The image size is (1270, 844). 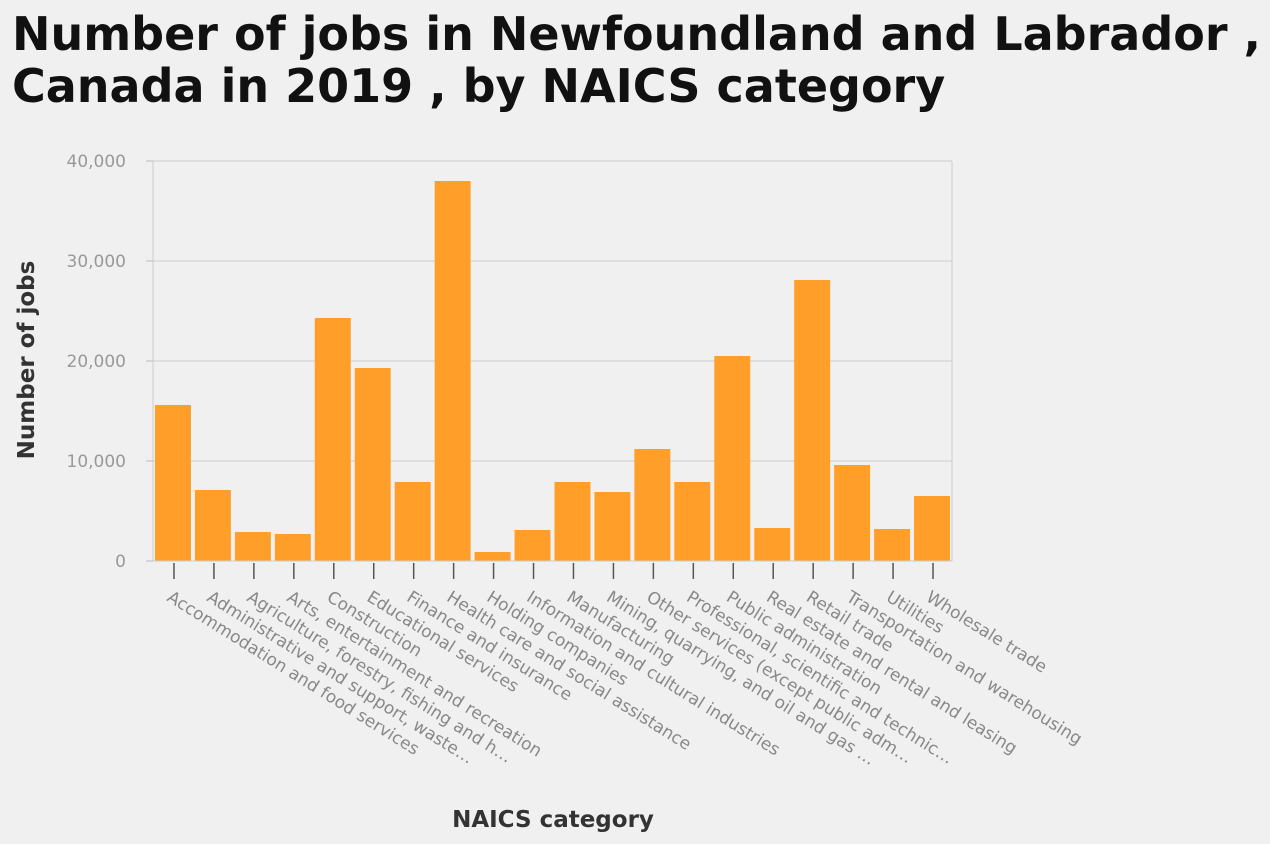 I want to click on y-axis-ticks: 0 10,000 20,000 30,000 40,000, so click(x=110, y=362).